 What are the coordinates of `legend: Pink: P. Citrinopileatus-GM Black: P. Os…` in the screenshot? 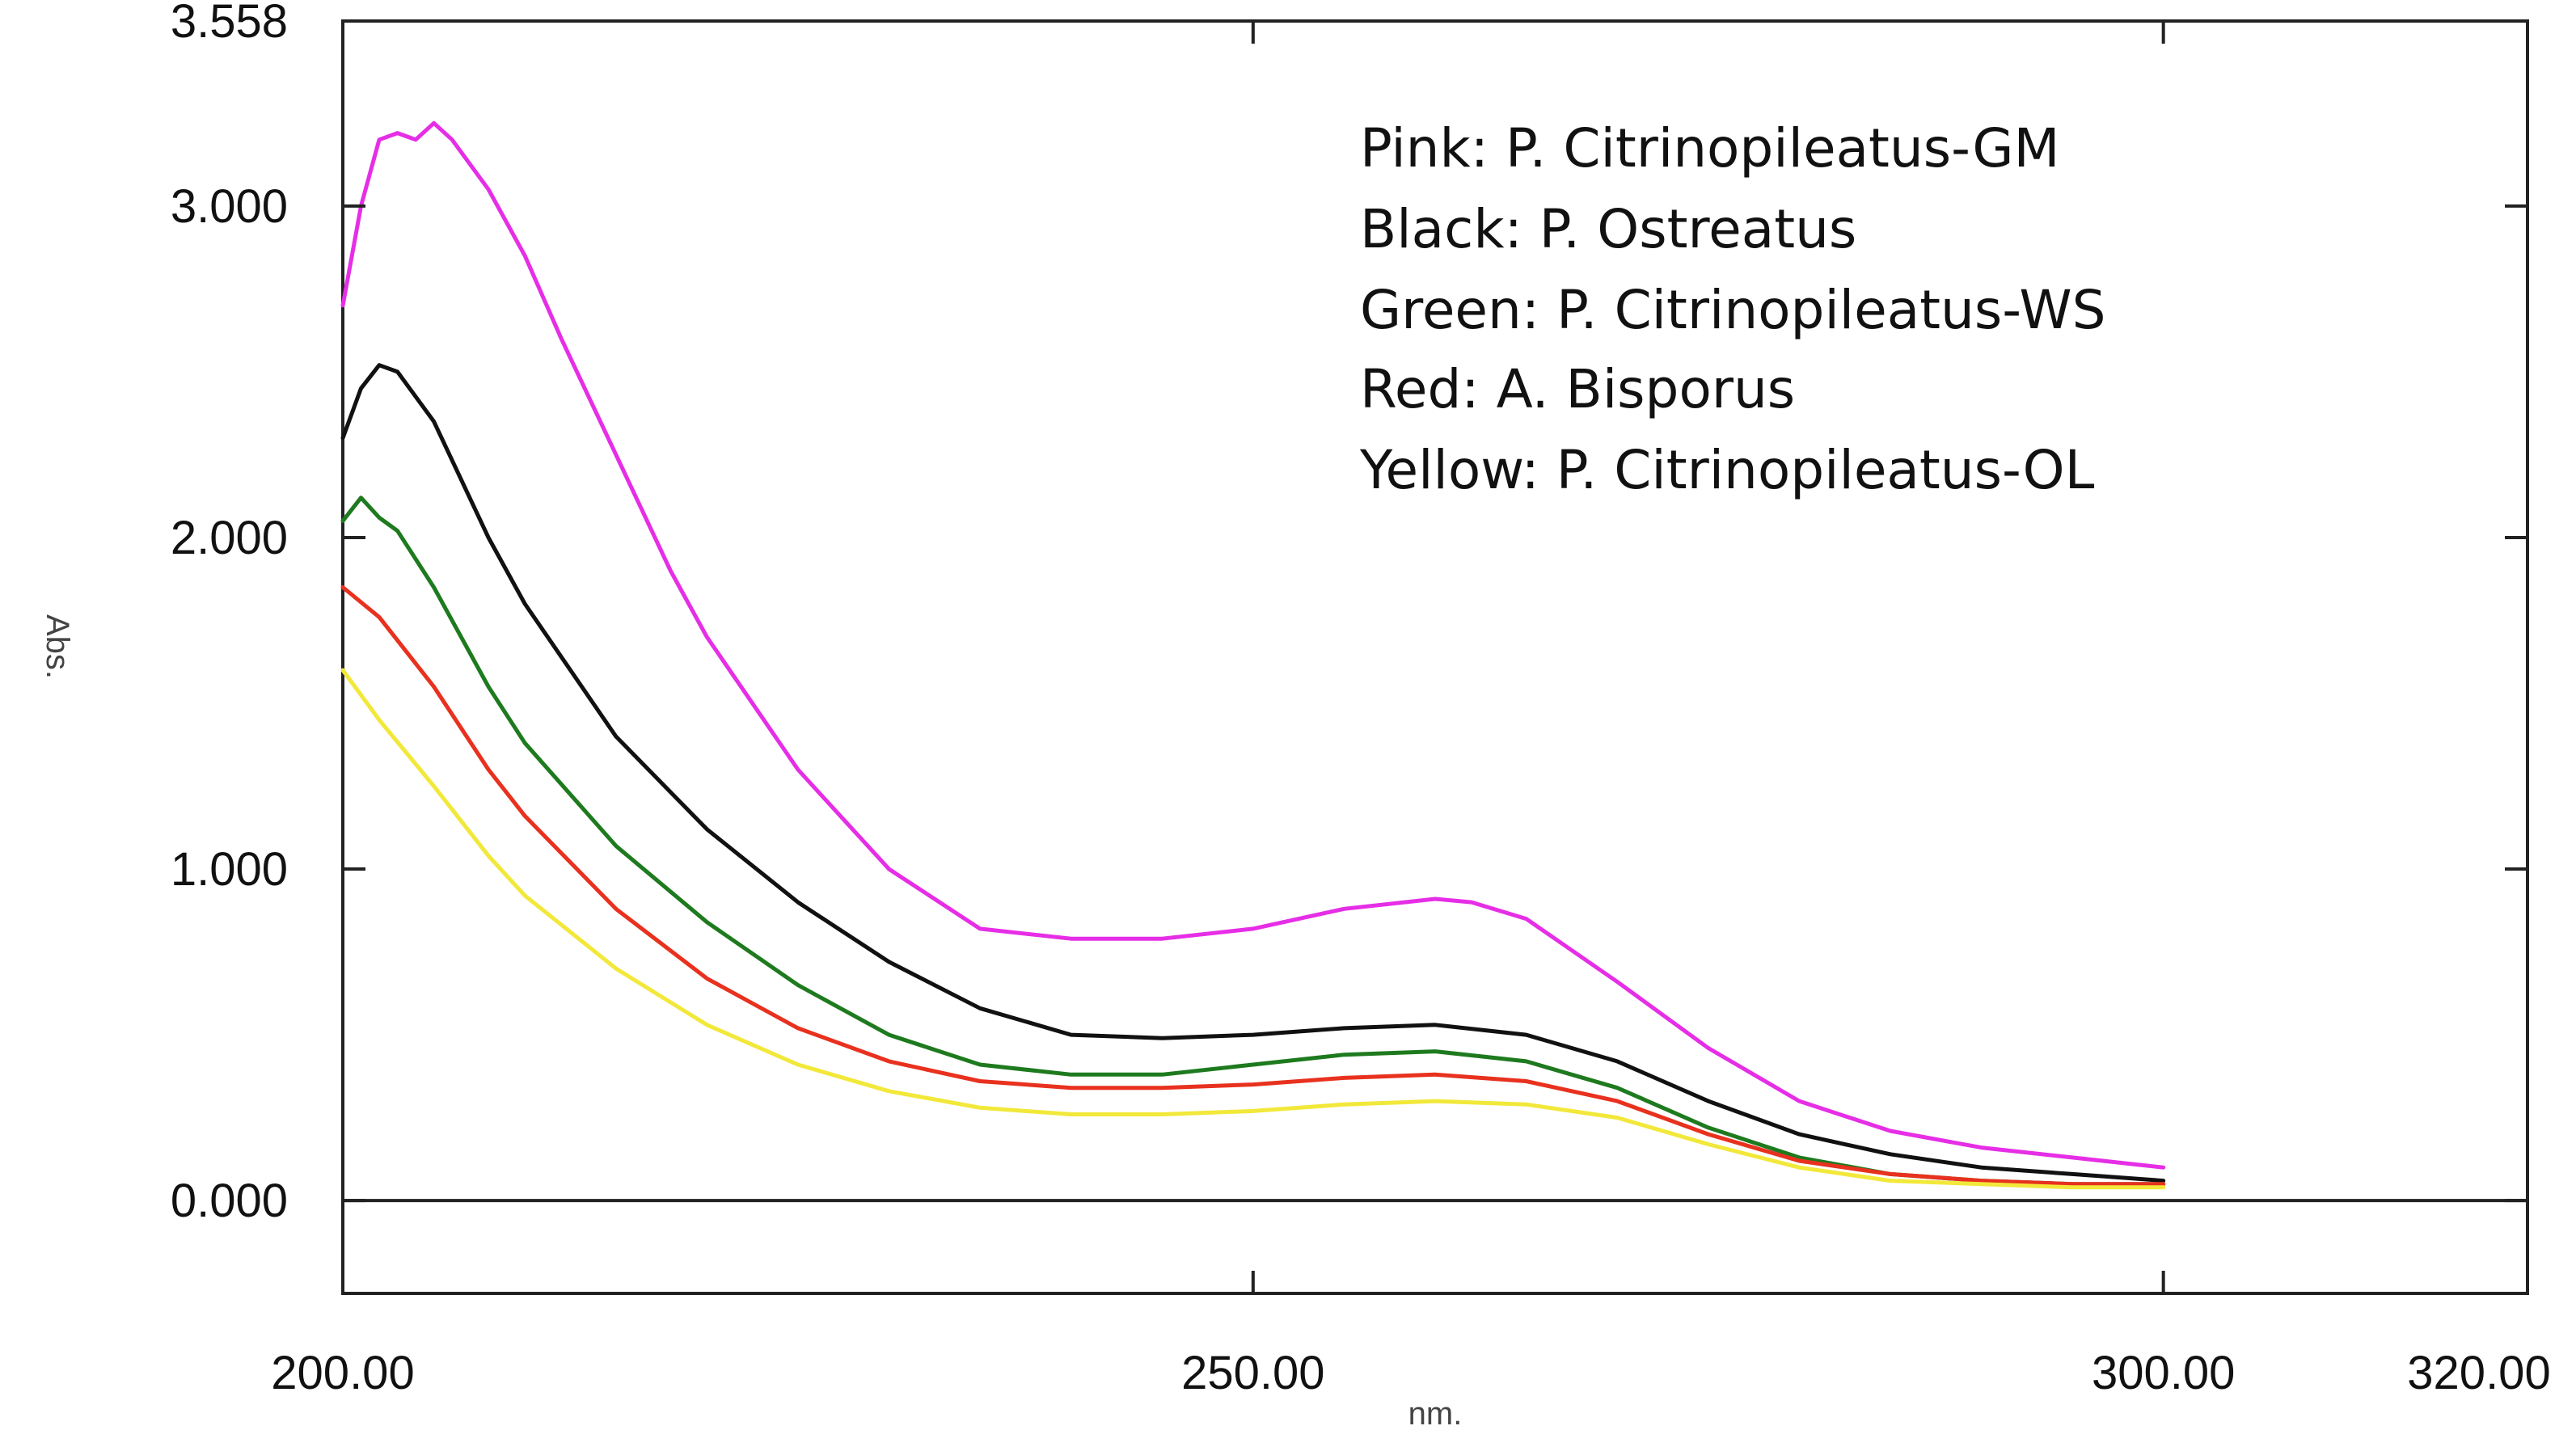 It's located at (1732, 309).